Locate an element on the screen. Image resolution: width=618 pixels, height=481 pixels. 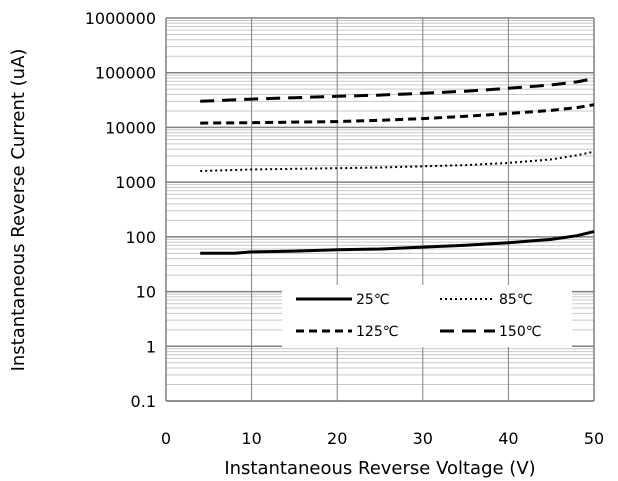
legend-box is located at coordinates (427, 316).